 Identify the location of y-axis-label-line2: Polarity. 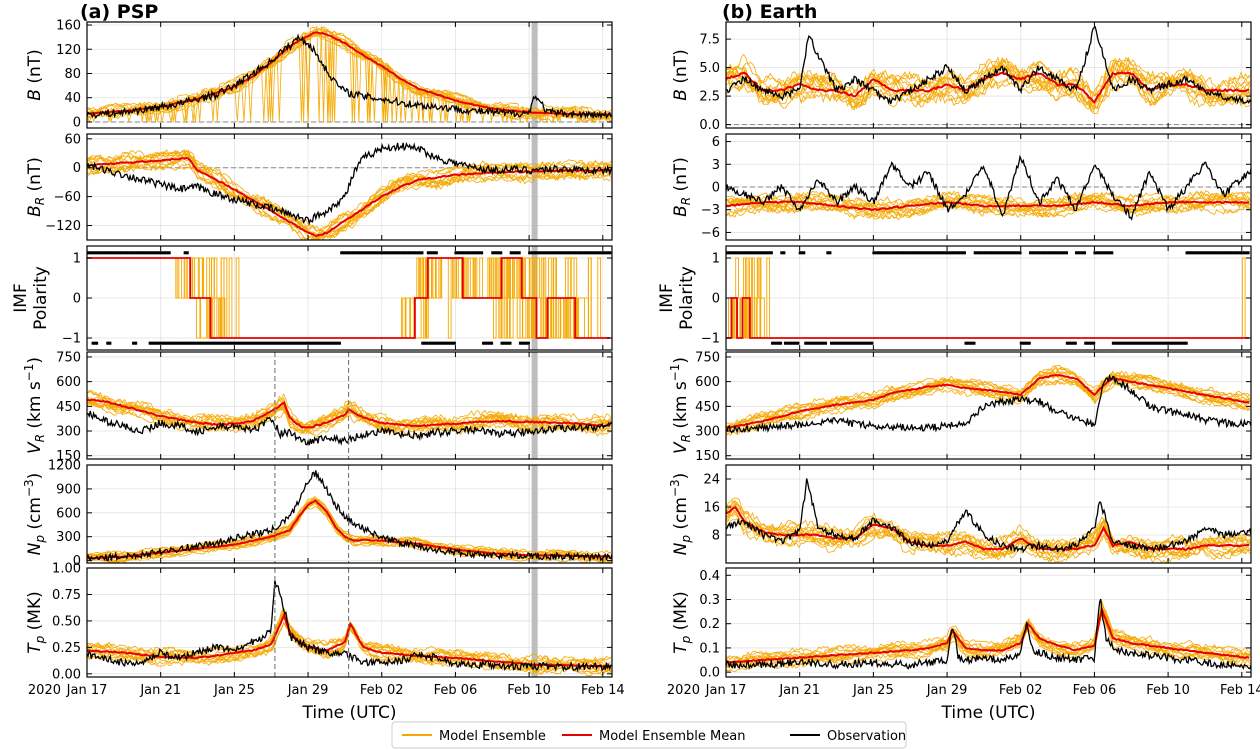
(41, 298).